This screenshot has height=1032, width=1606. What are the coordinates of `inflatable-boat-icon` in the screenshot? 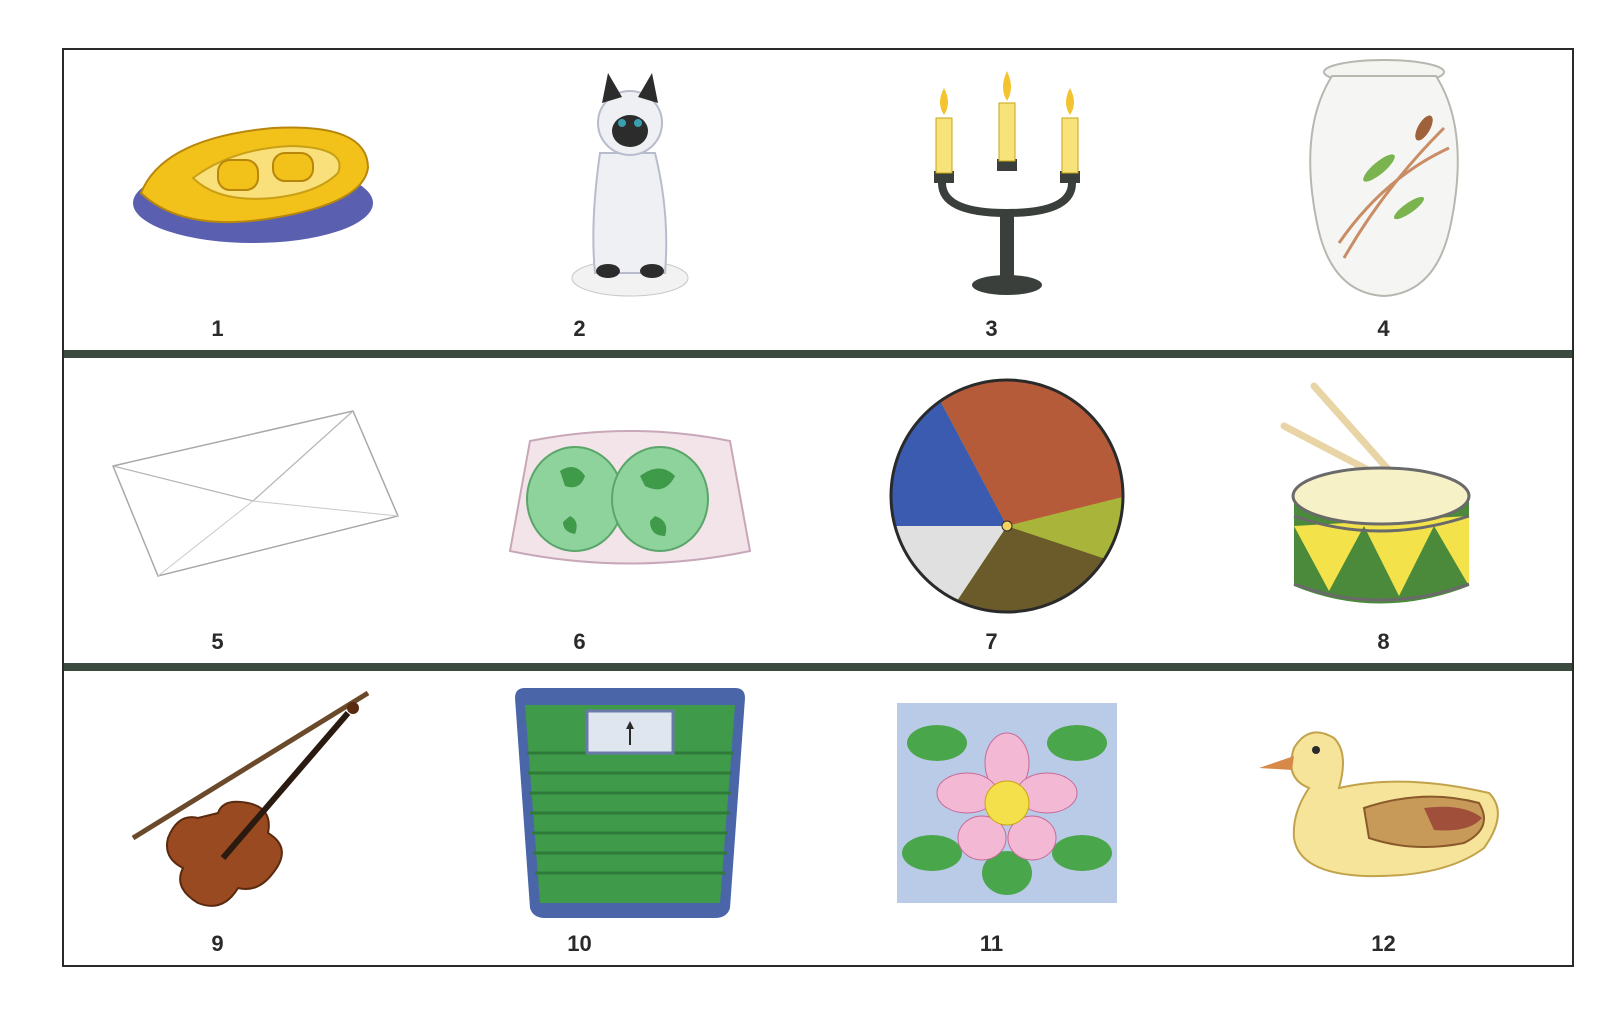 It's located at (252, 184).